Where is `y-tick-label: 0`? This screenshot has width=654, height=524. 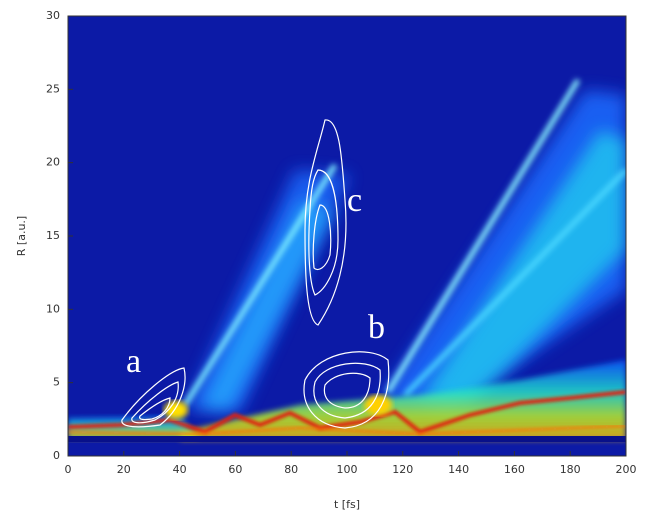
y-tick-label: 0 is located at coordinates (56, 455).